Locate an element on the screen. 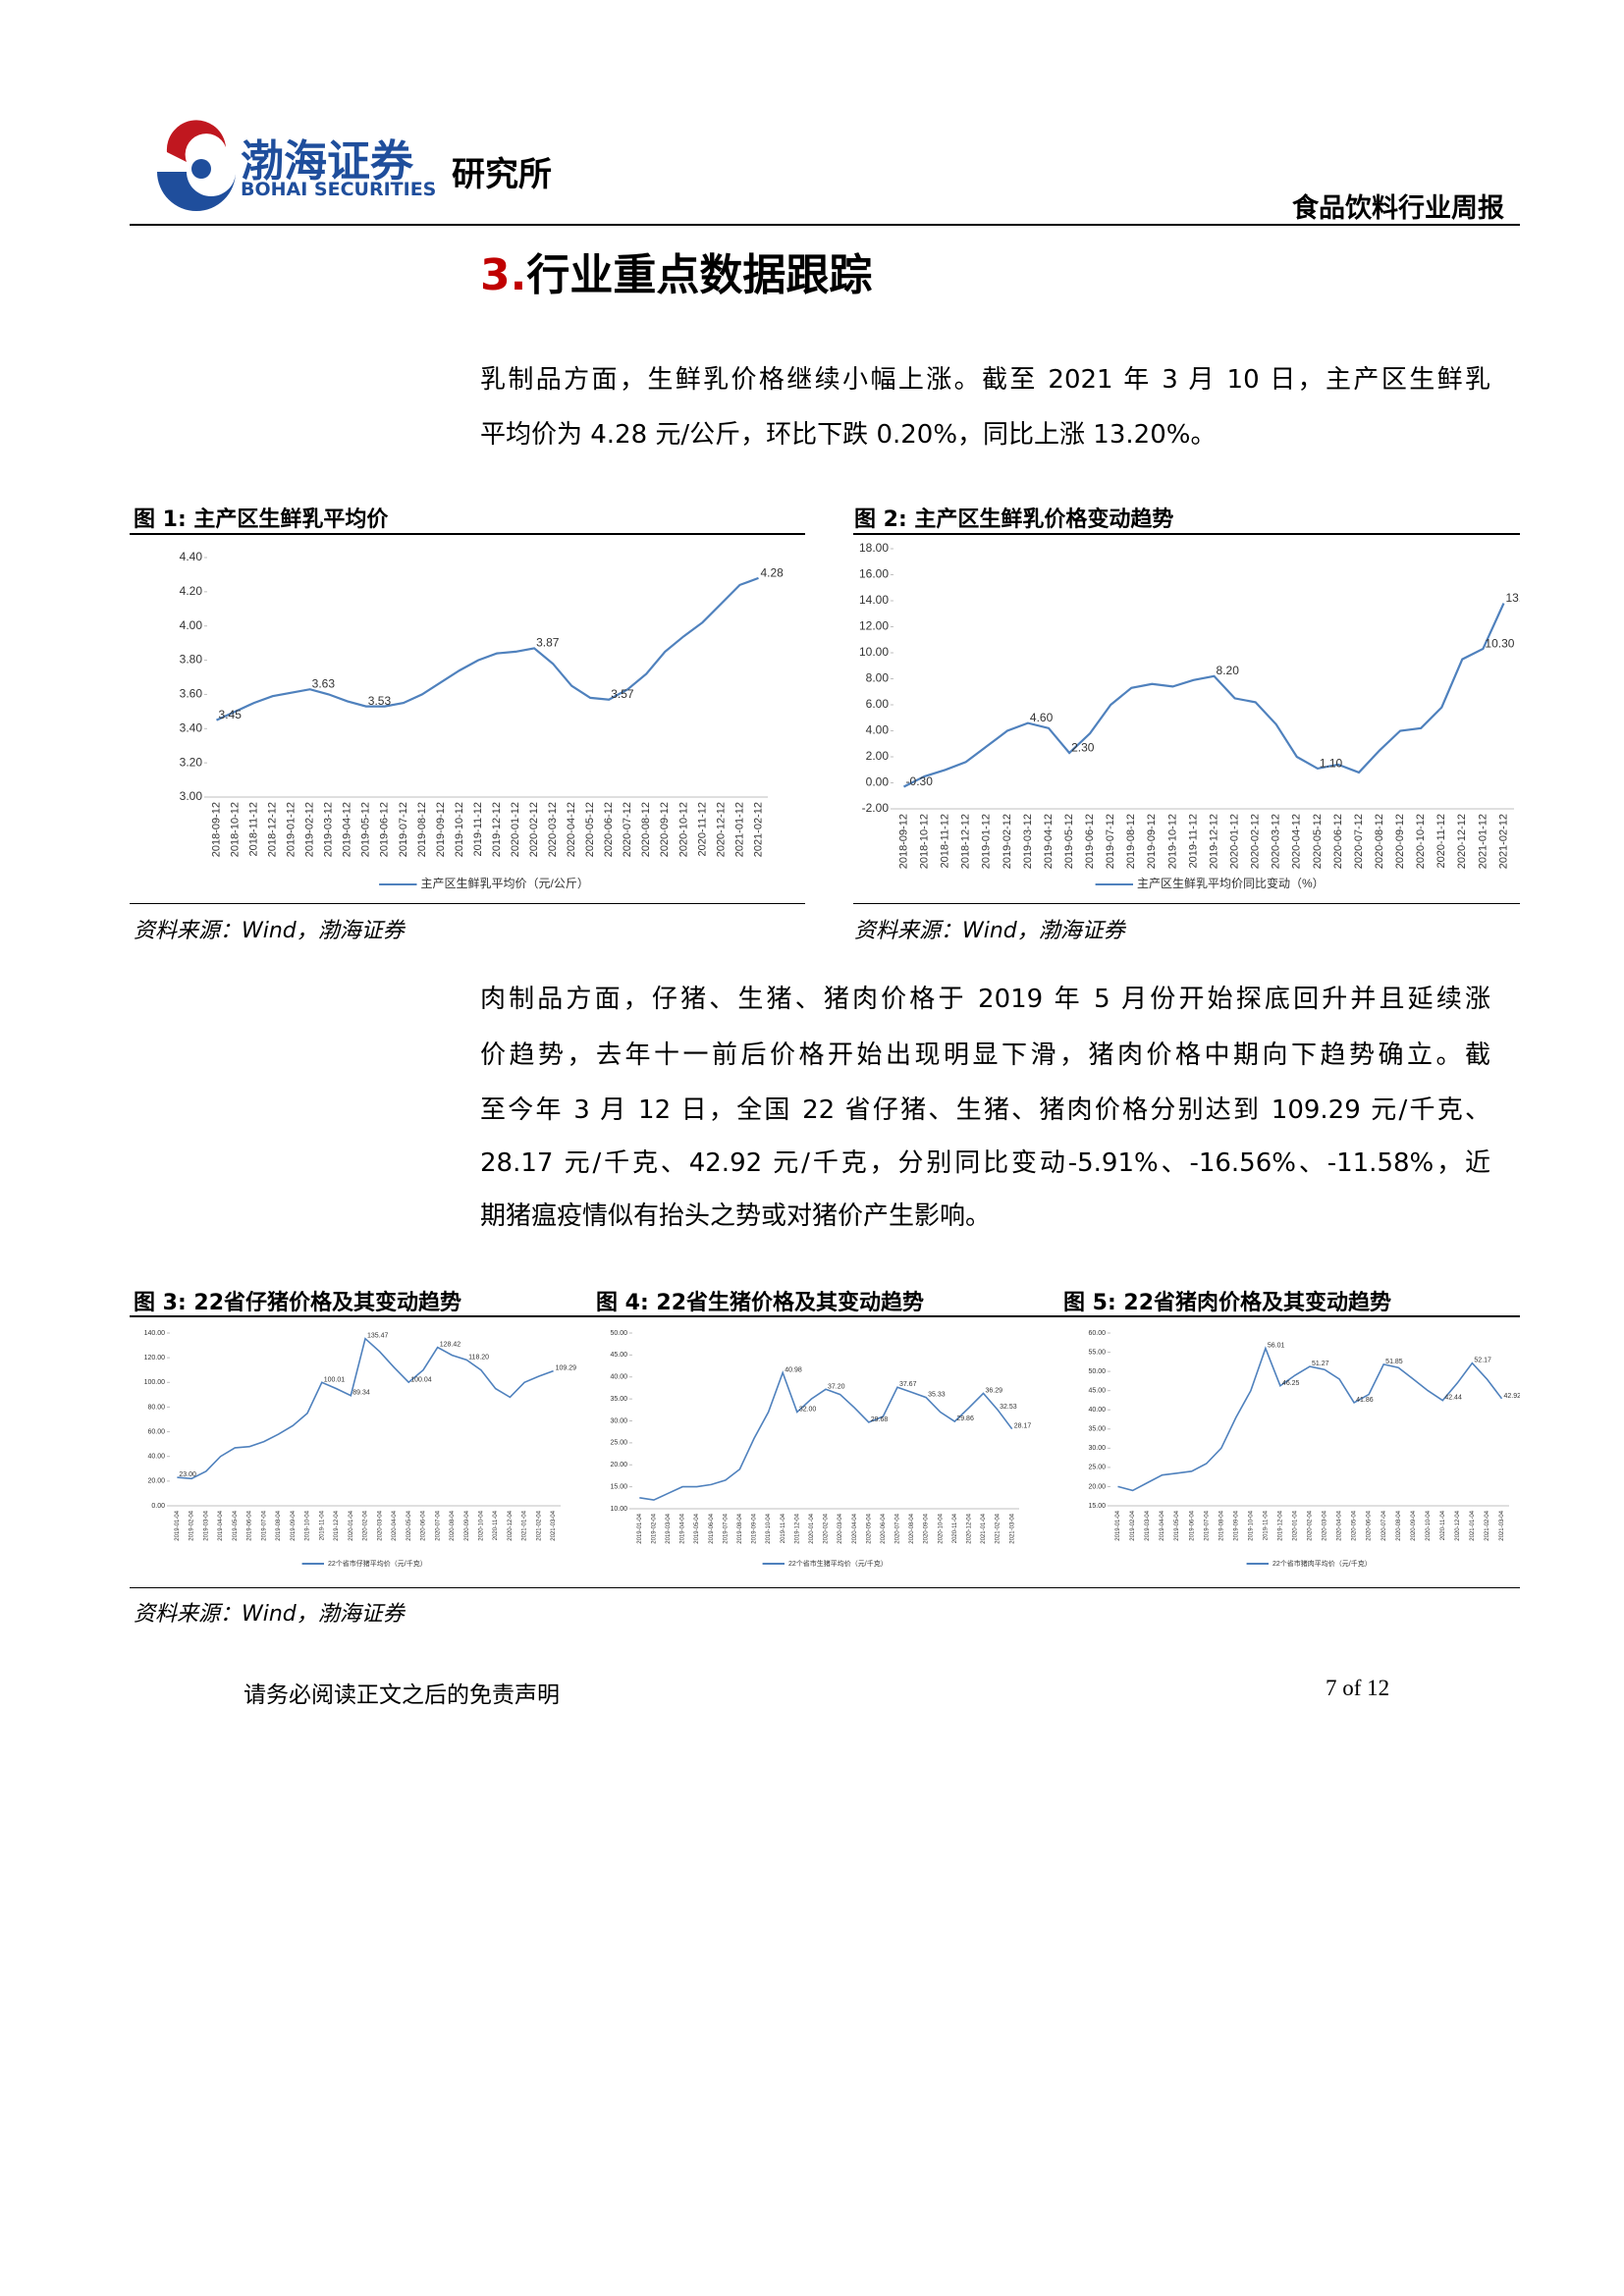 Image resolution: width=1624 pixels, height=2296 pixels. x-tick-label: 2020-10-04 is located at coordinates (482, 1525).